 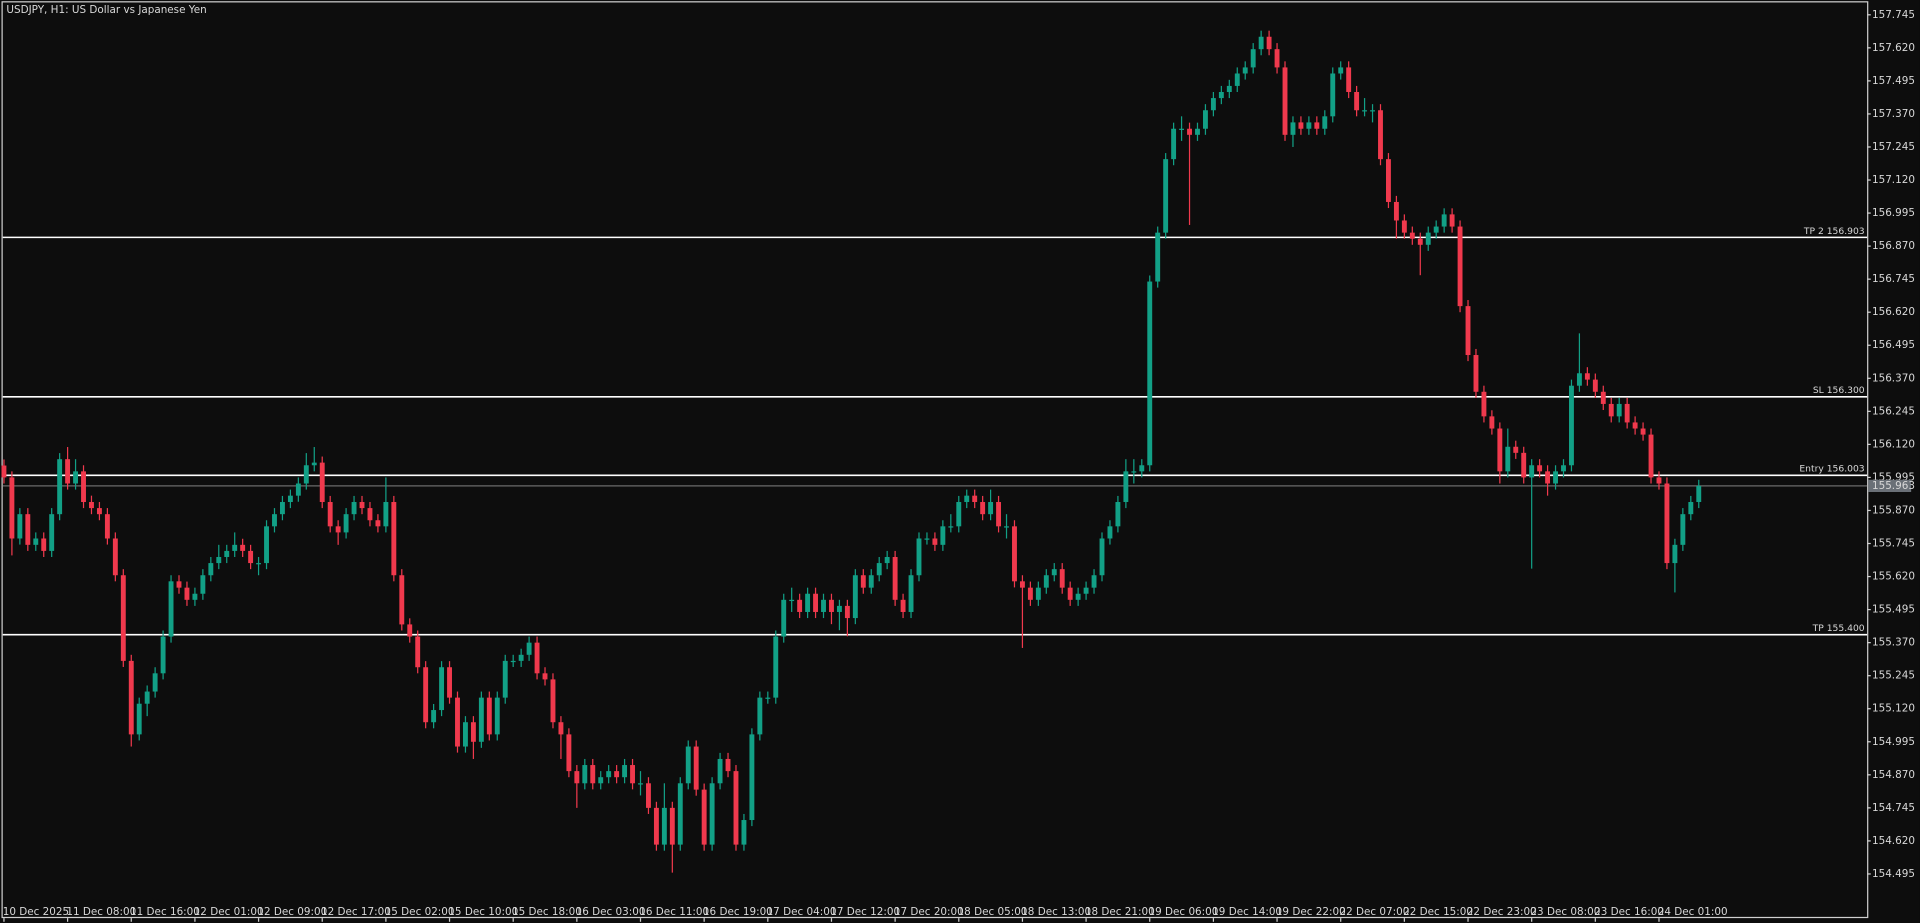 I want to click on x-tick-label: 22 Dec 07:00, so click(x=1374, y=912).